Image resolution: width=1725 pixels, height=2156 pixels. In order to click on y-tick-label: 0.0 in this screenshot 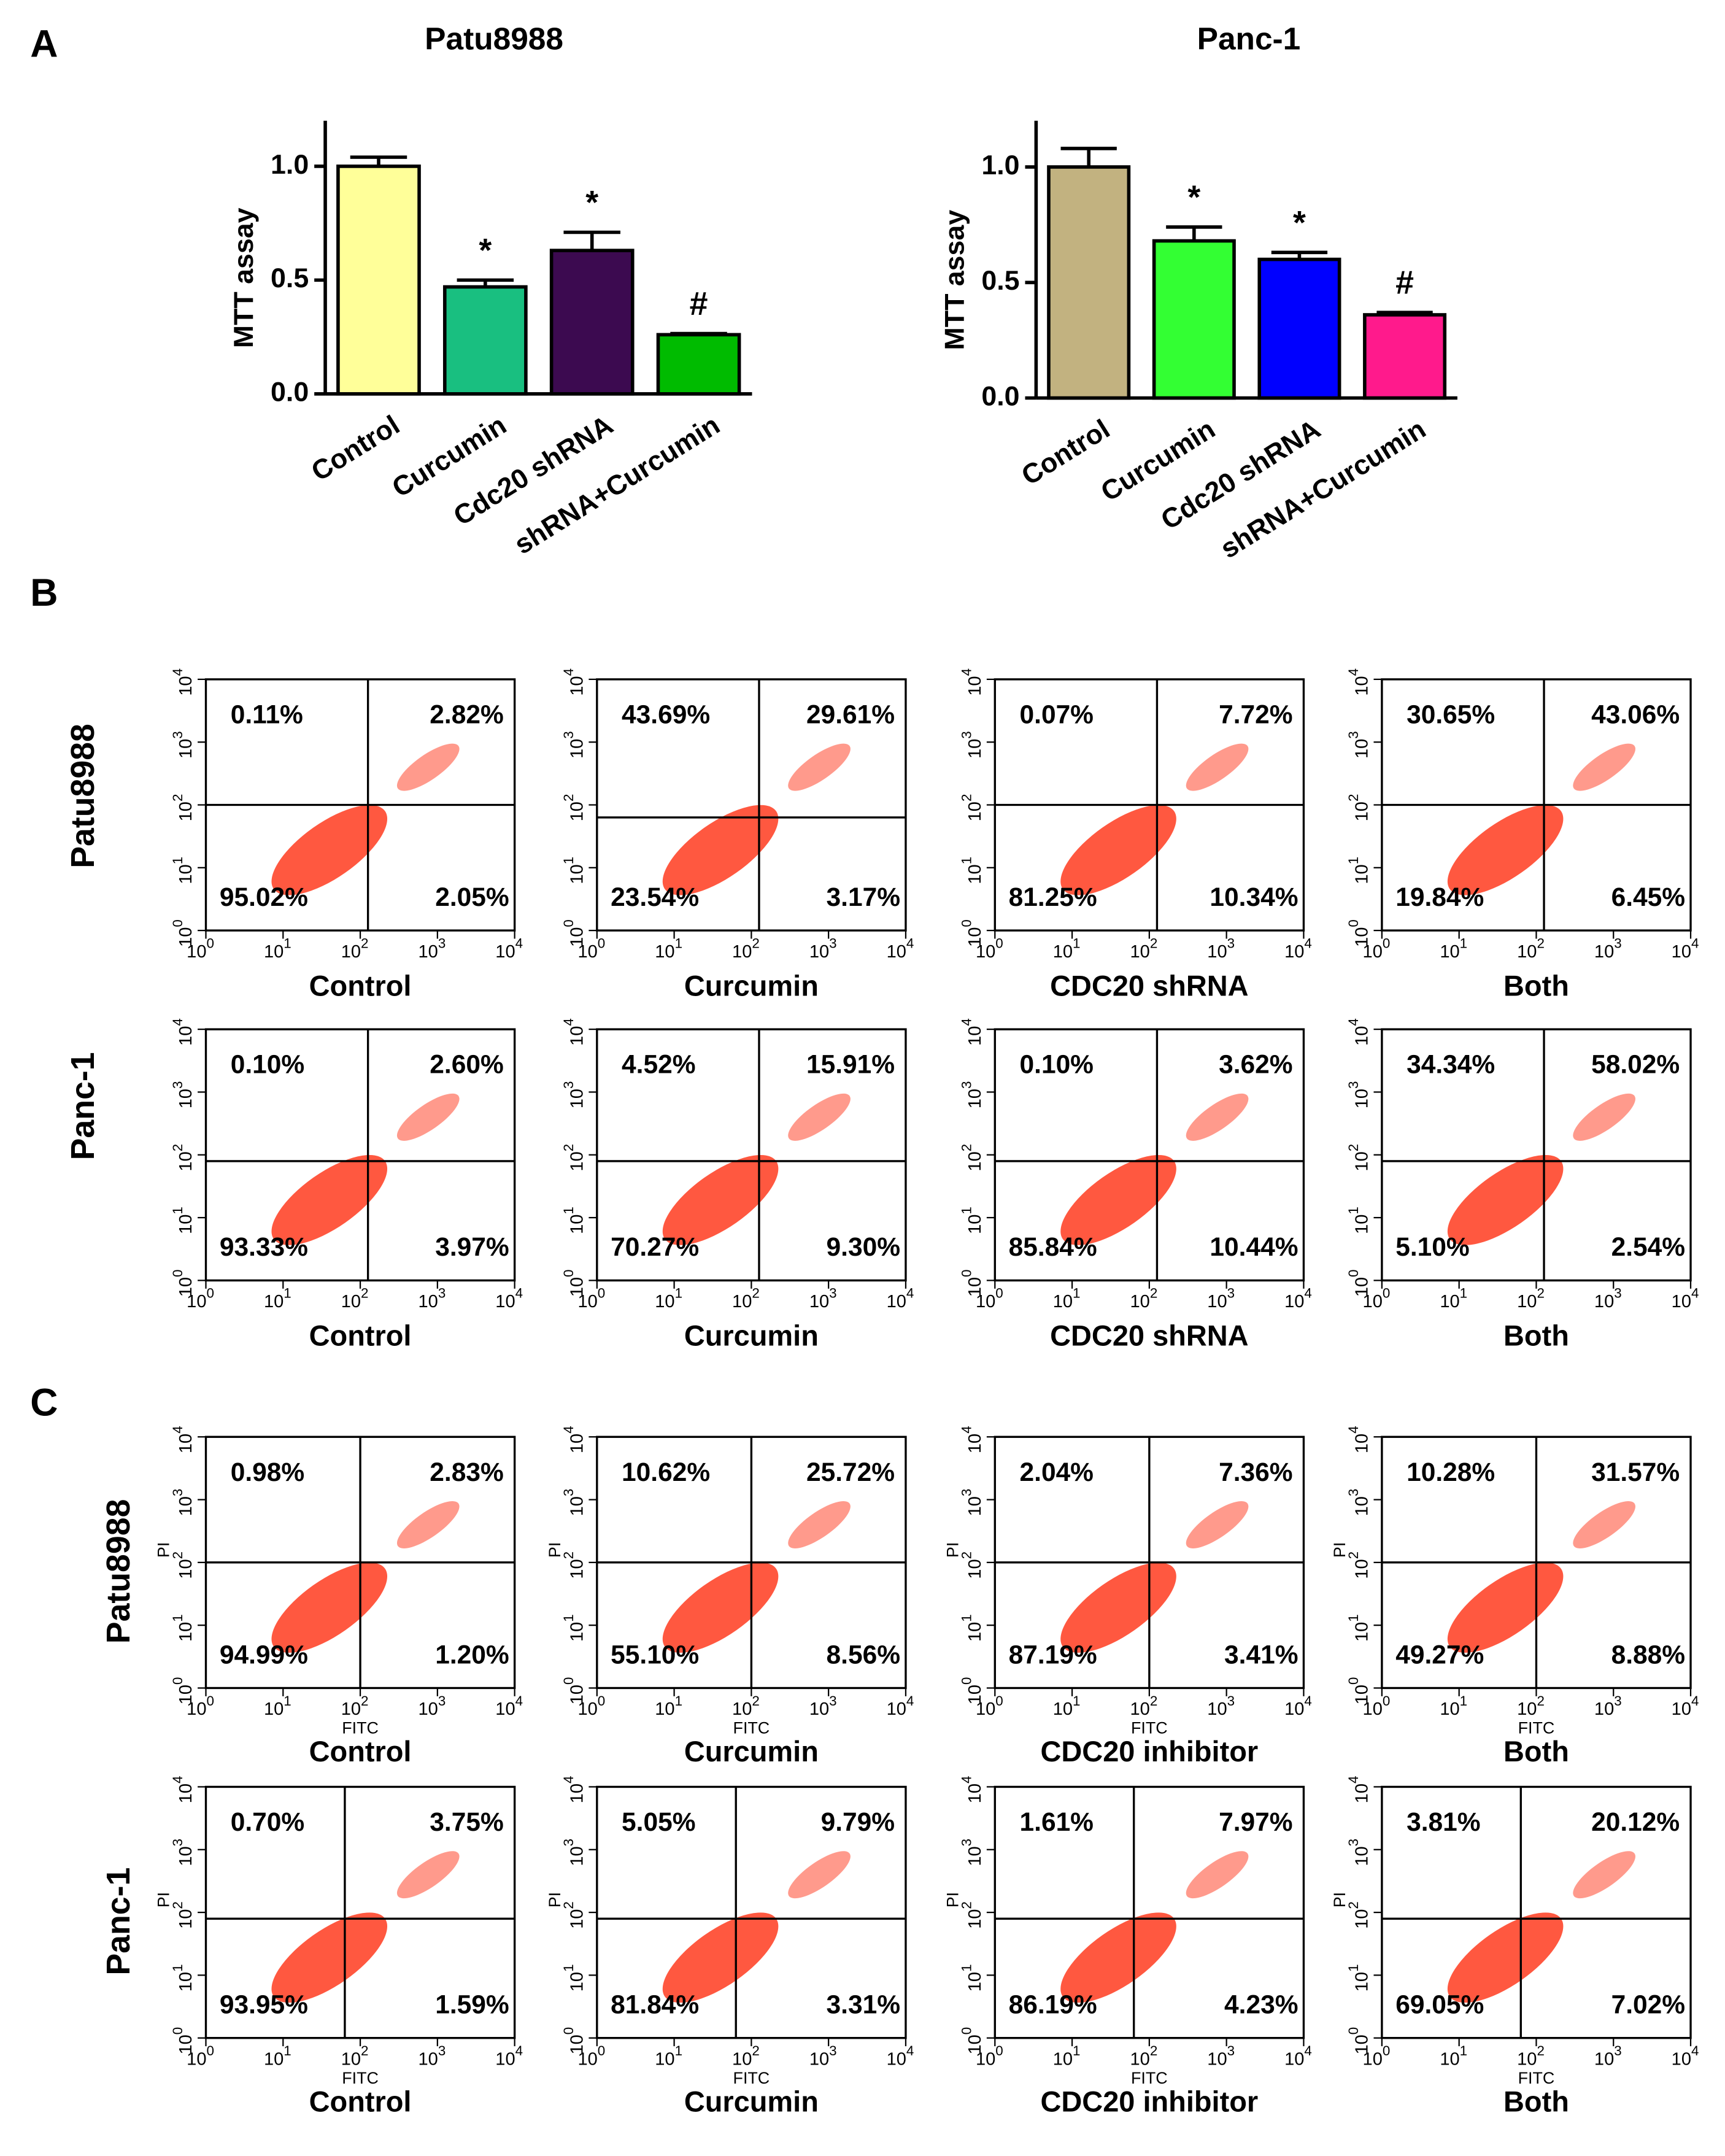, I will do `click(1000, 396)`.